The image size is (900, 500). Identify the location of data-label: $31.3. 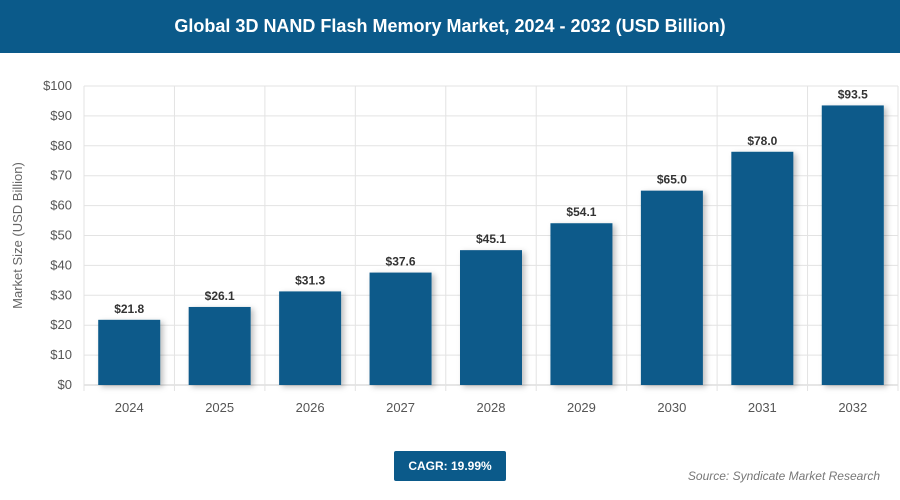
(310, 280).